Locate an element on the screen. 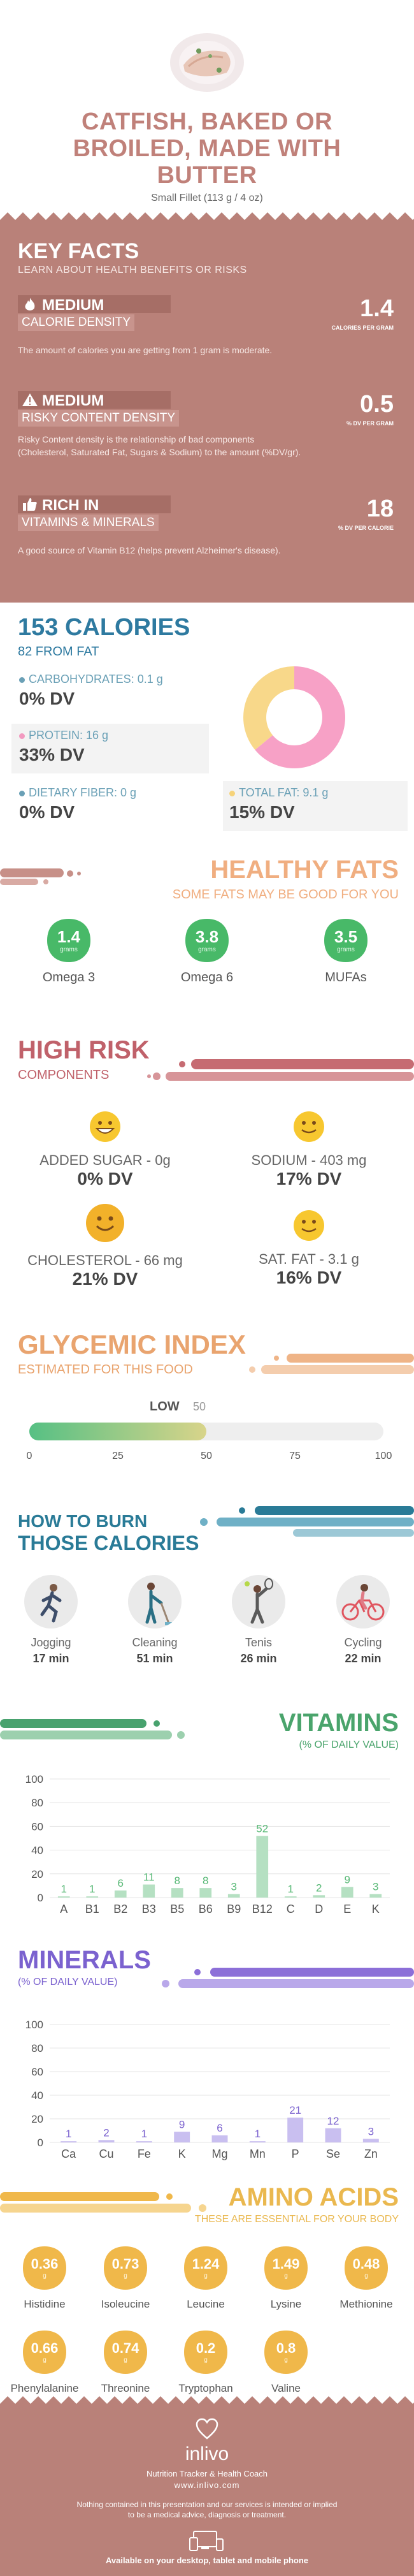  amino-name: Phenylalanine is located at coordinates (44, 2388).